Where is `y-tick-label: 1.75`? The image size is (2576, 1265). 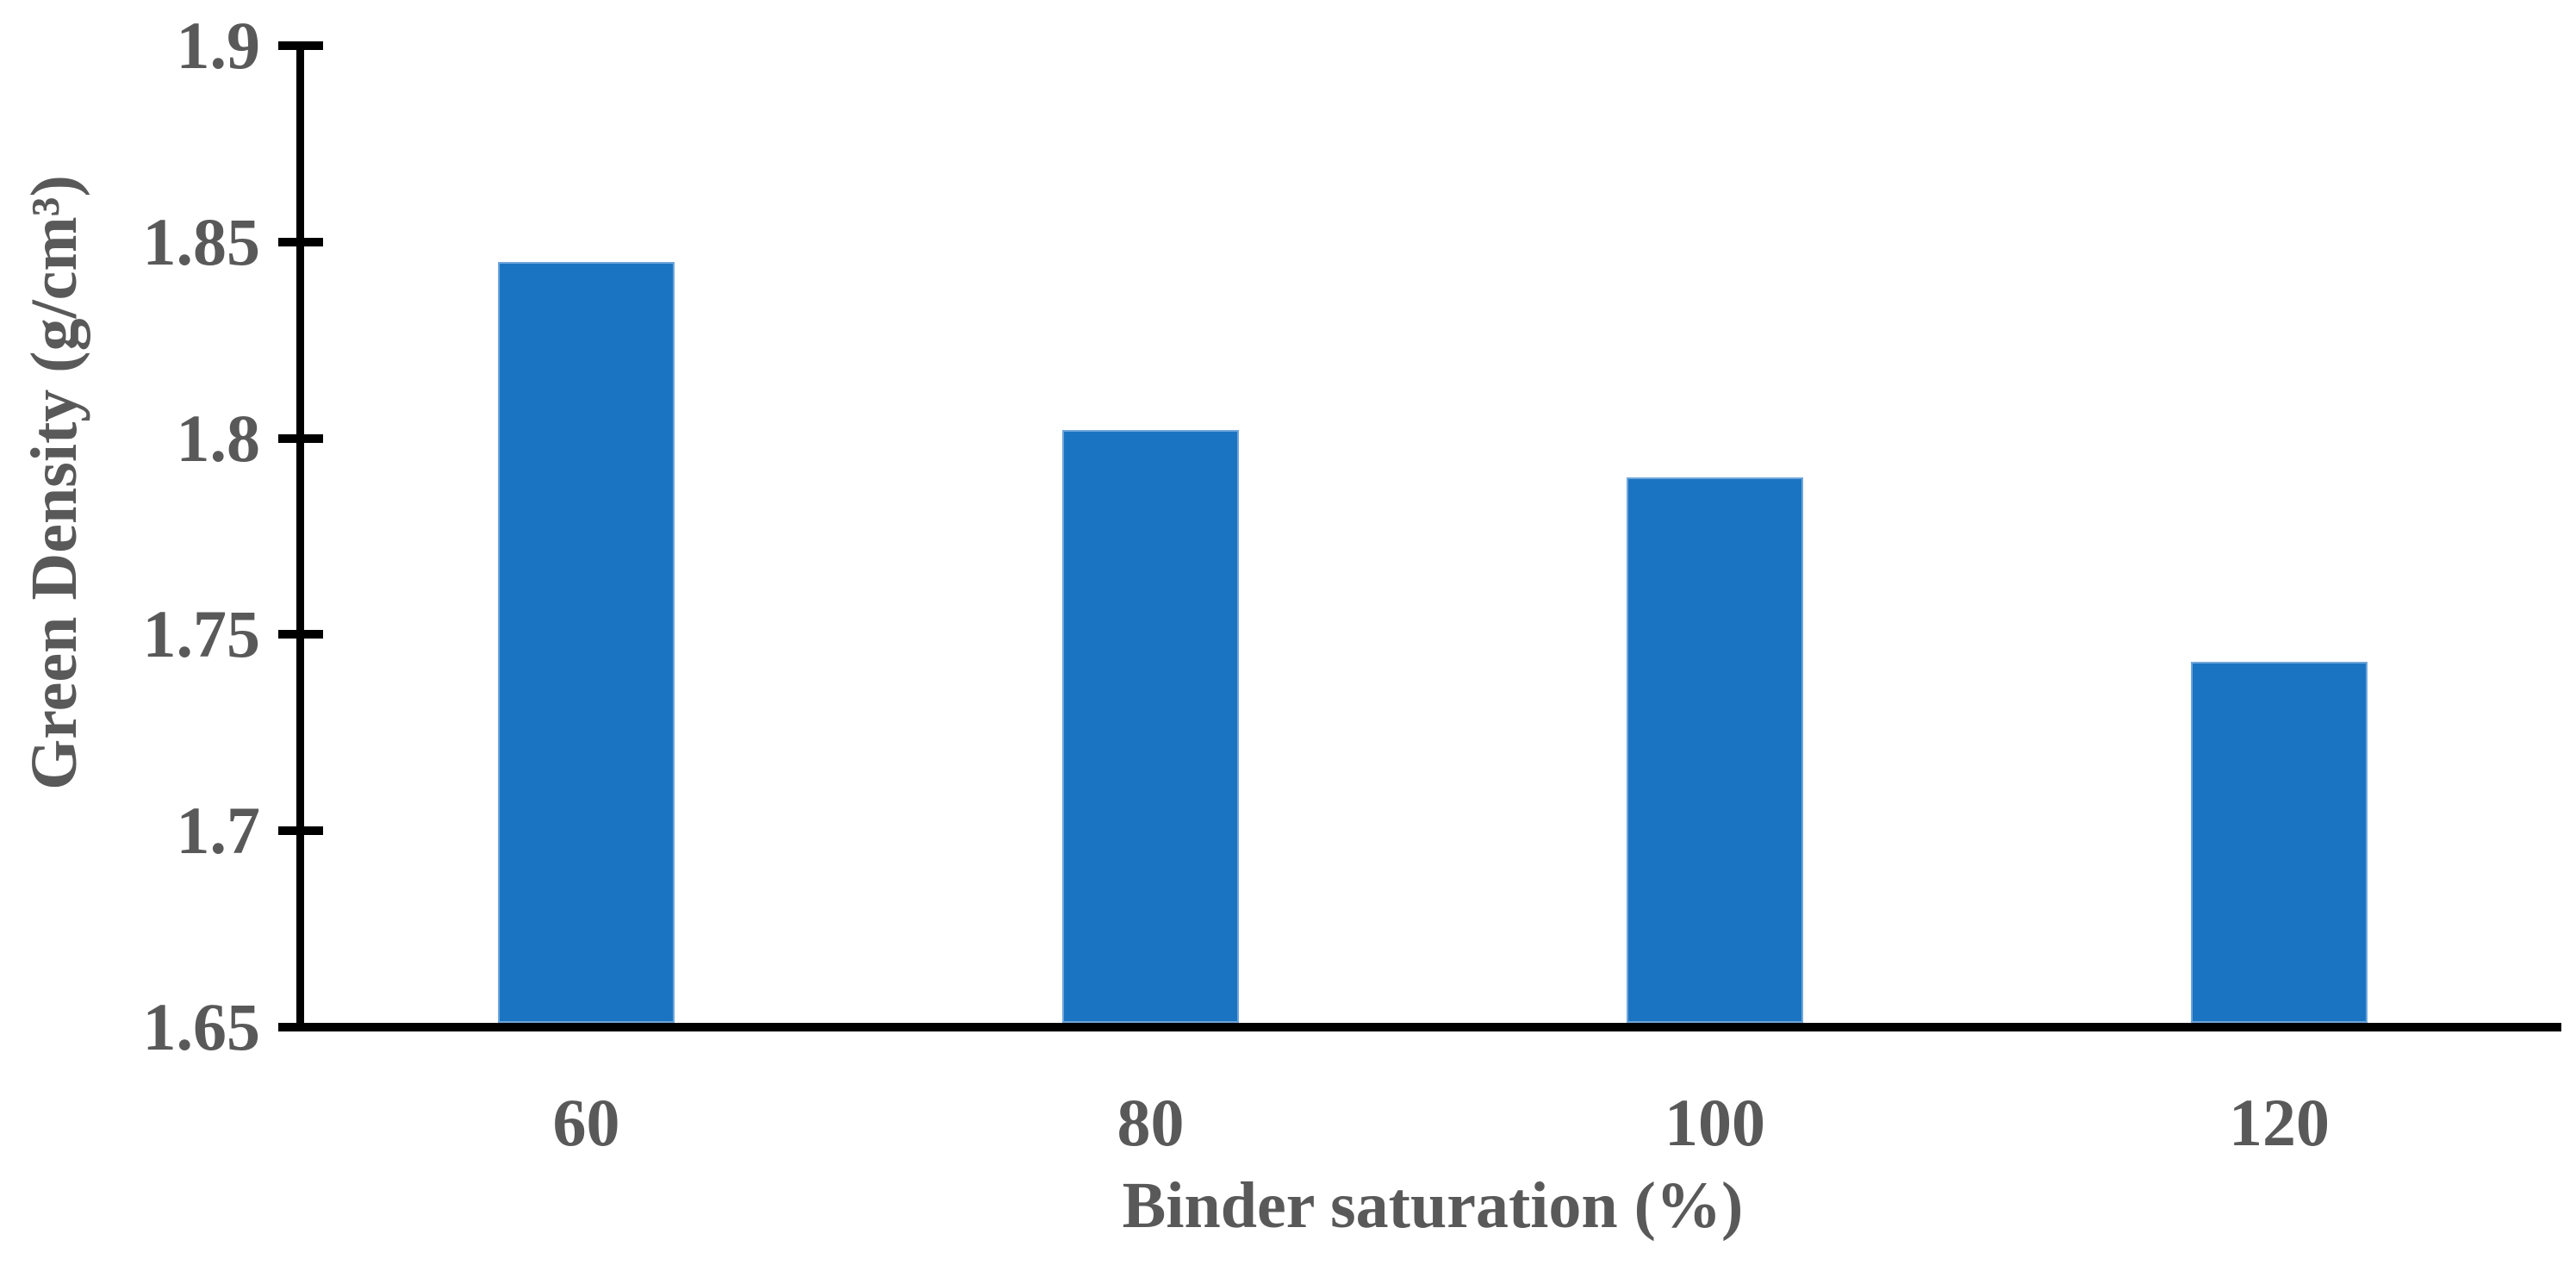 y-tick-label: 1.75 is located at coordinates (202, 634).